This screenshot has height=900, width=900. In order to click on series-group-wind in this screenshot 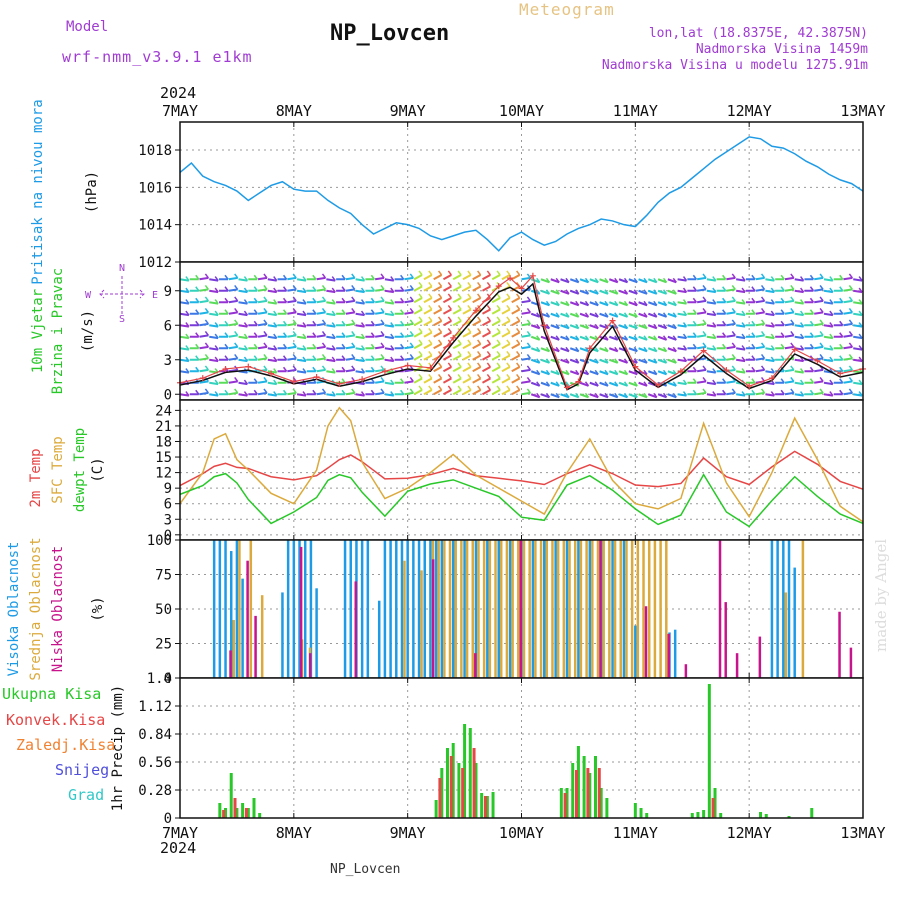, I will do `click(521, 334)`.